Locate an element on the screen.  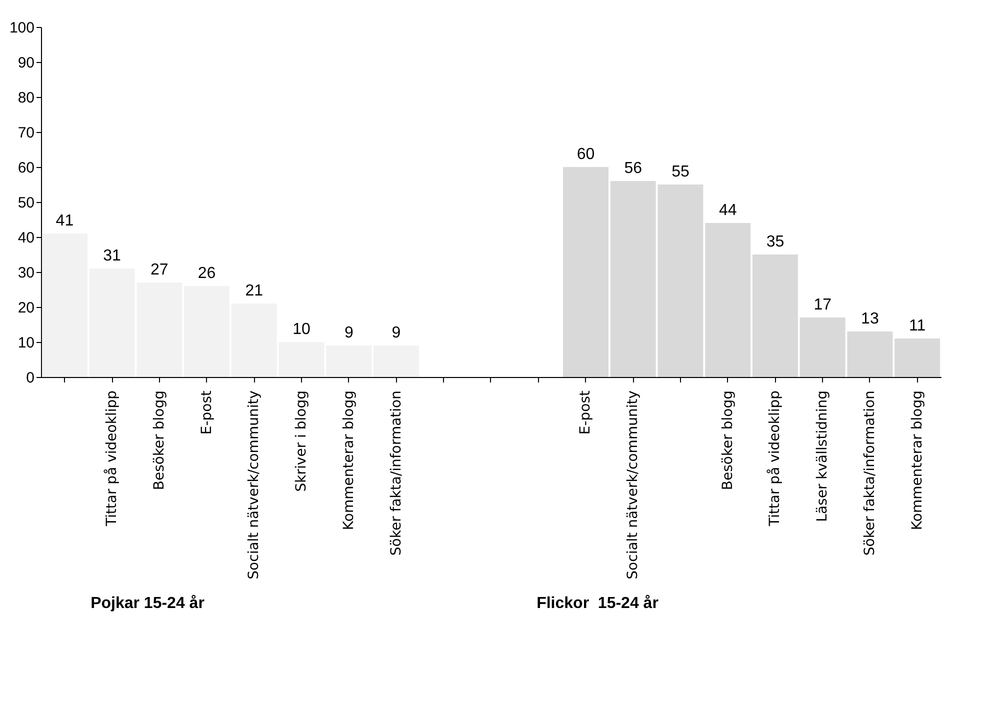
y-tick-label: 80 is located at coordinates (26, 98).